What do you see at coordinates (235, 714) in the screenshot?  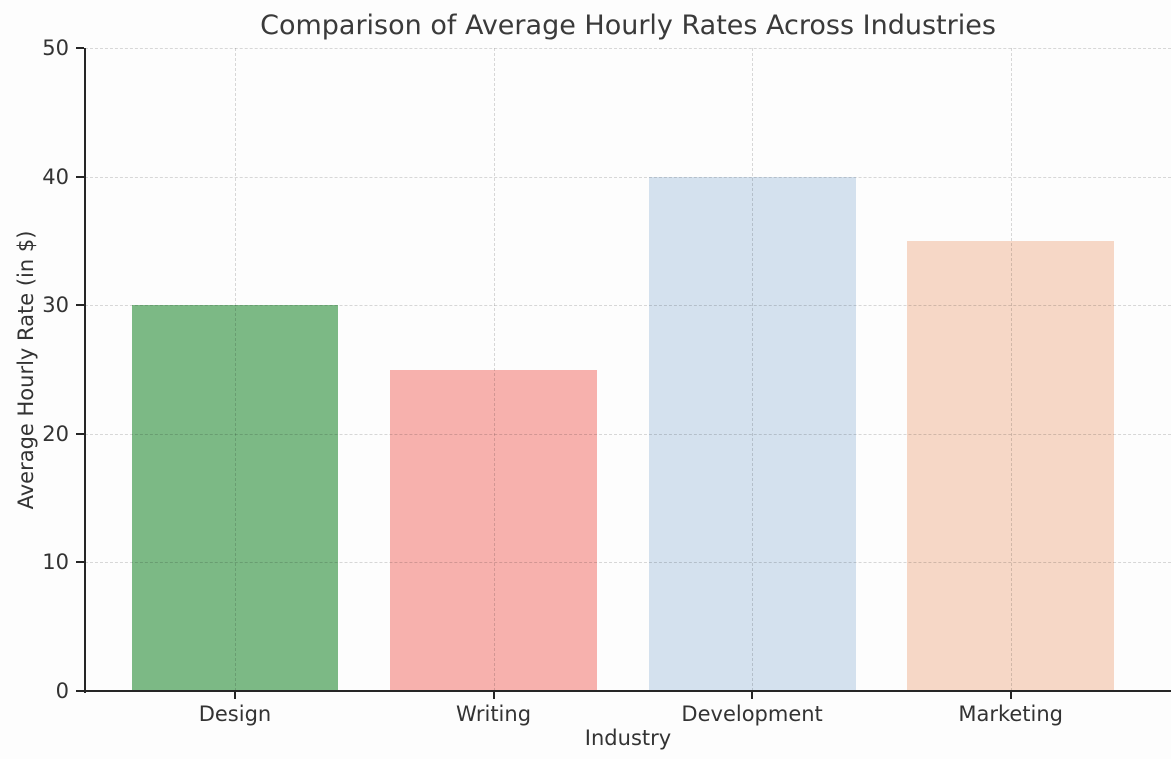 I see `x-tick-label-design: Design` at bounding box center [235, 714].